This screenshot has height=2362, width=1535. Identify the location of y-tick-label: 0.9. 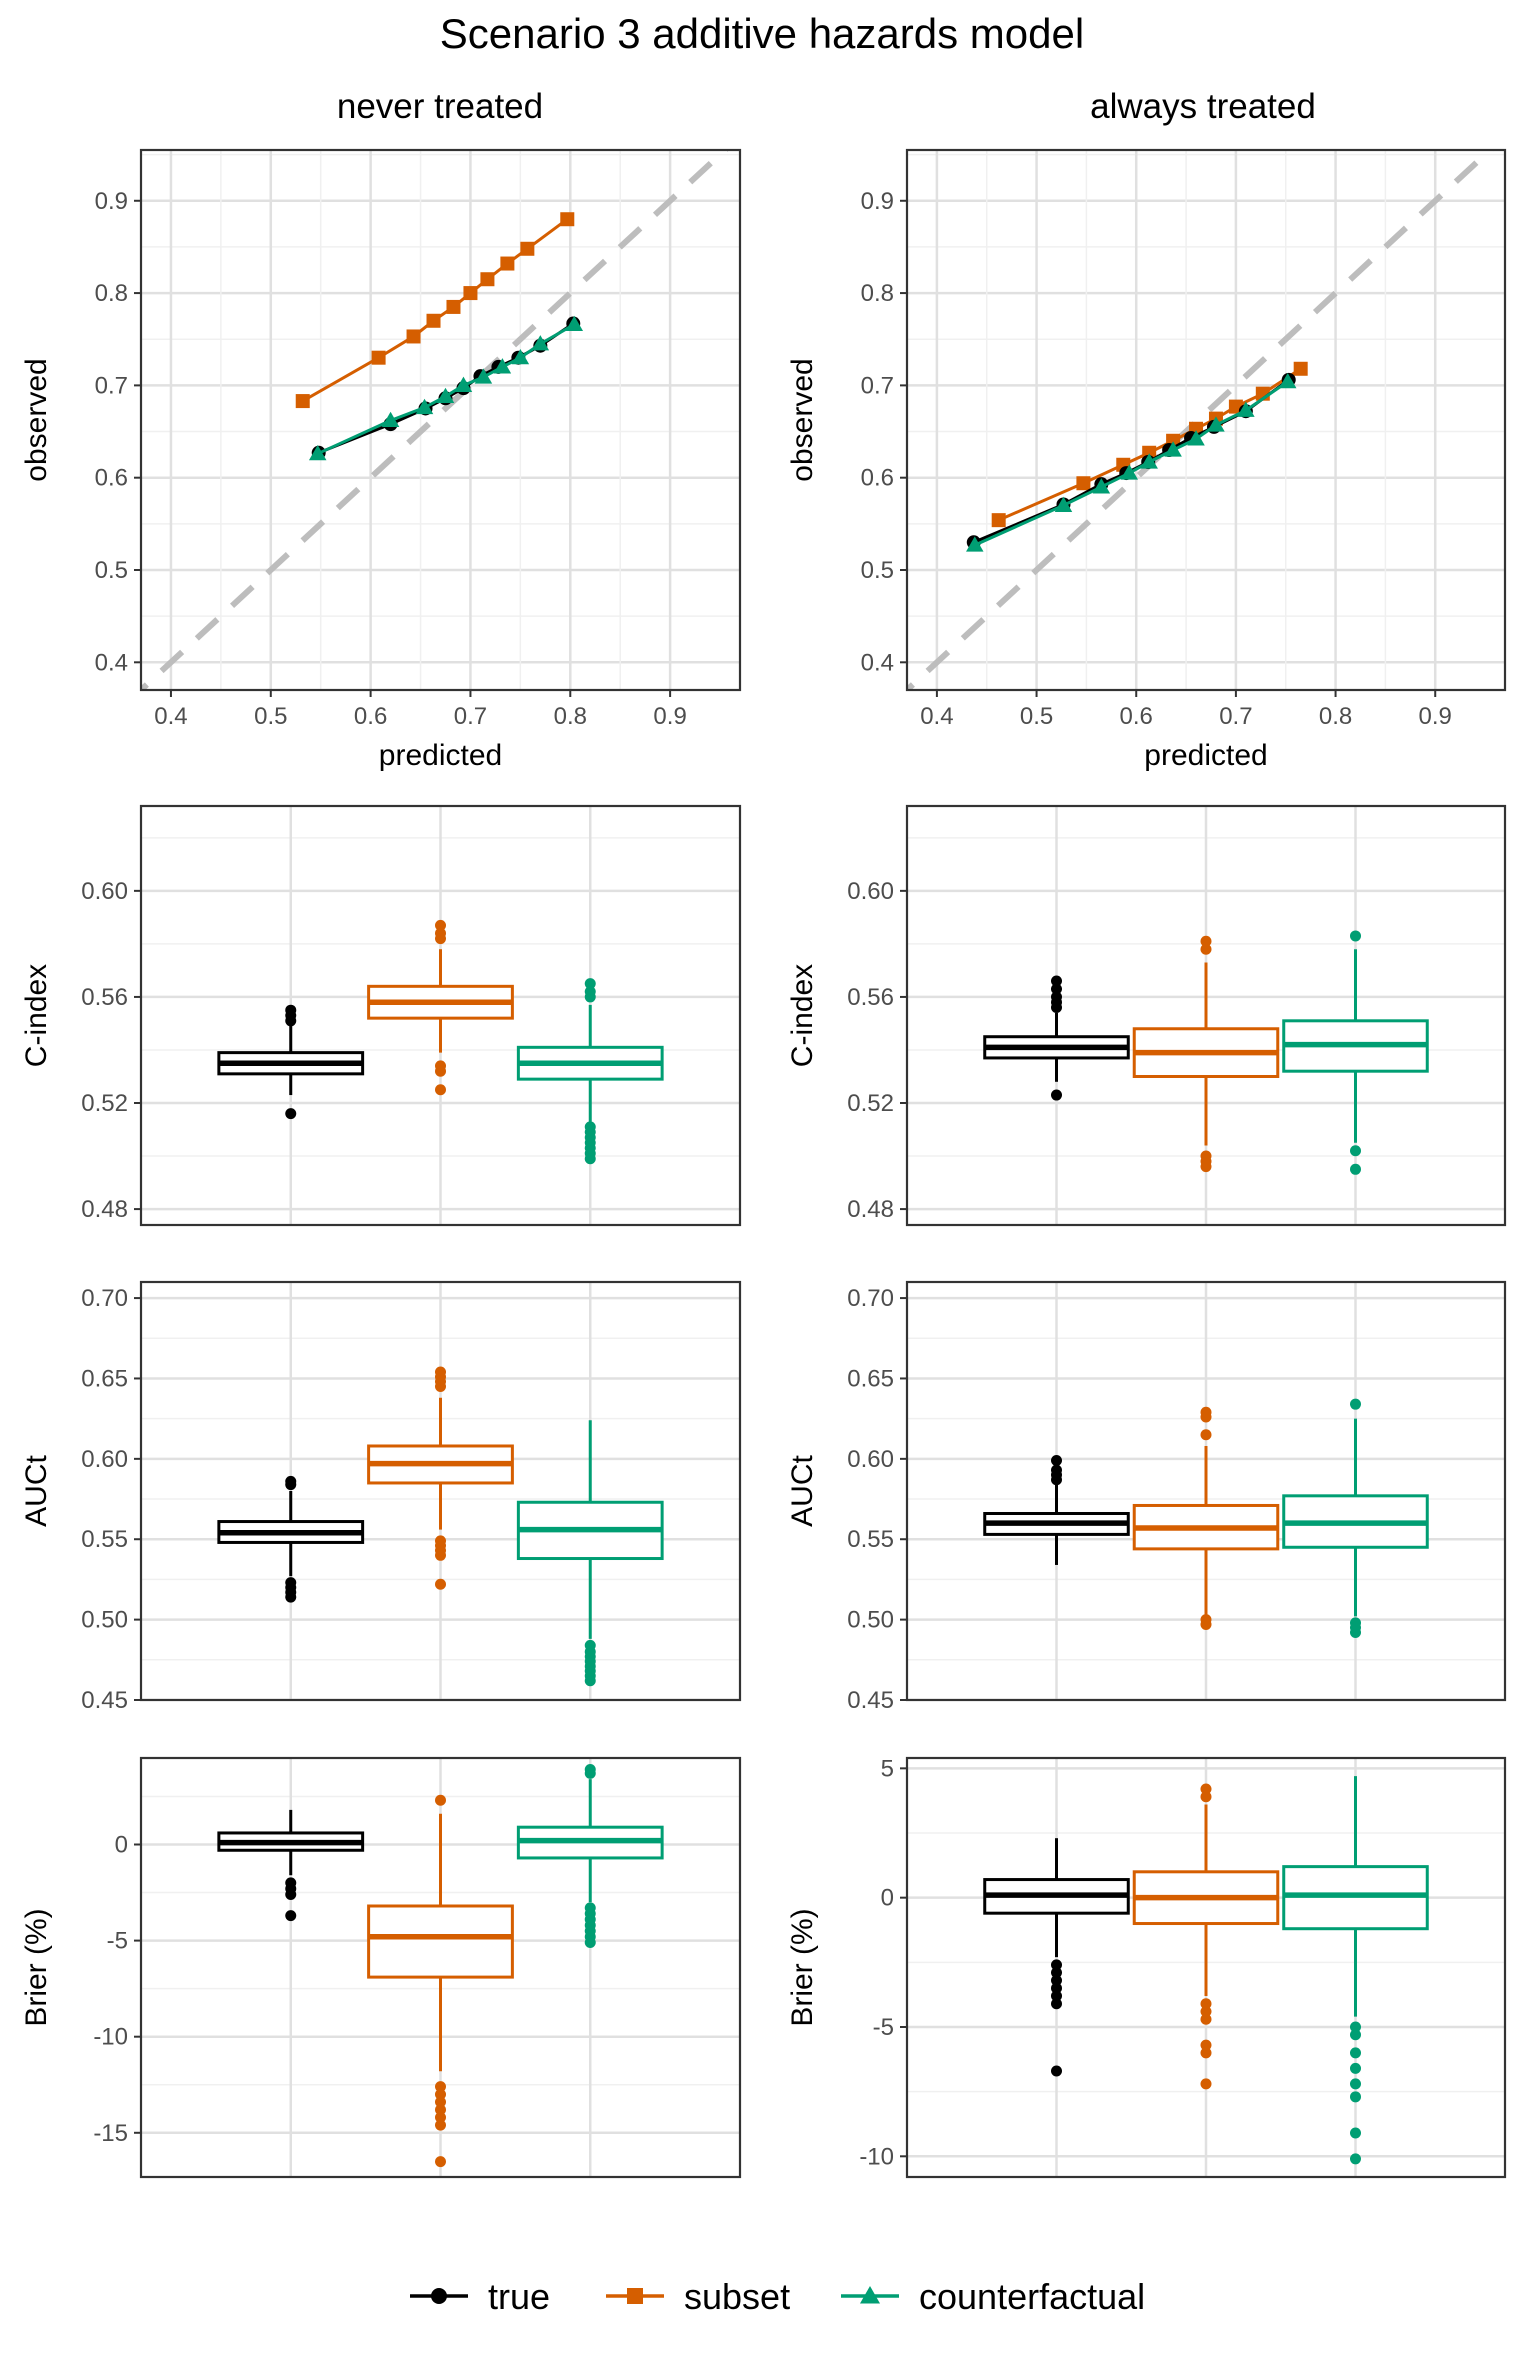
(111, 201).